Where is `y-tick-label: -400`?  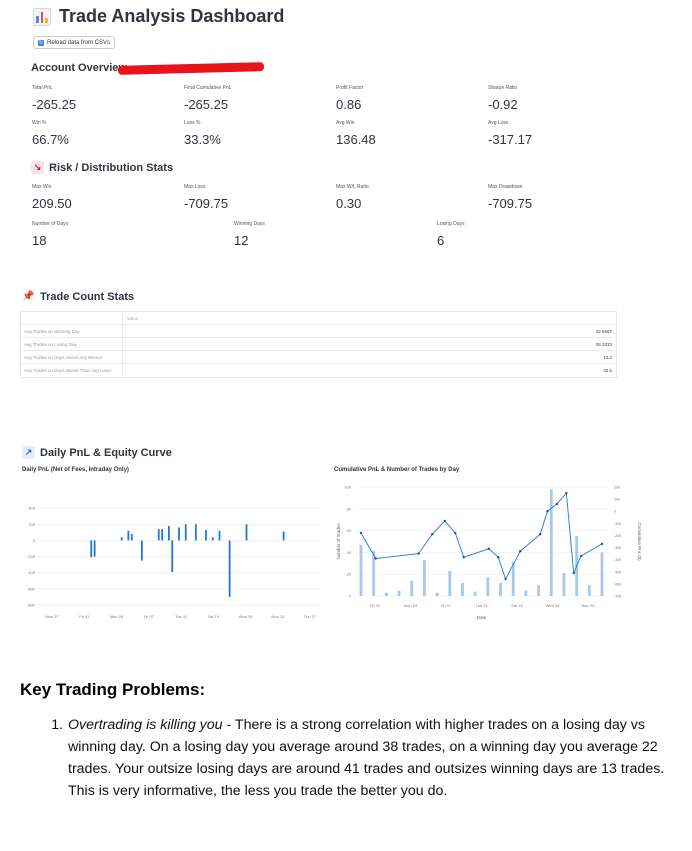 y-tick-label: -400 is located at coordinates (31, 572).